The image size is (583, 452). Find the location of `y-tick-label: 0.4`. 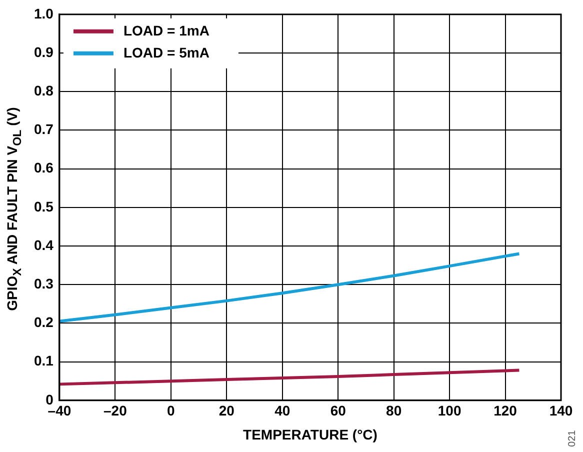

y-tick-label: 0.4 is located at coordinates (44, 244).